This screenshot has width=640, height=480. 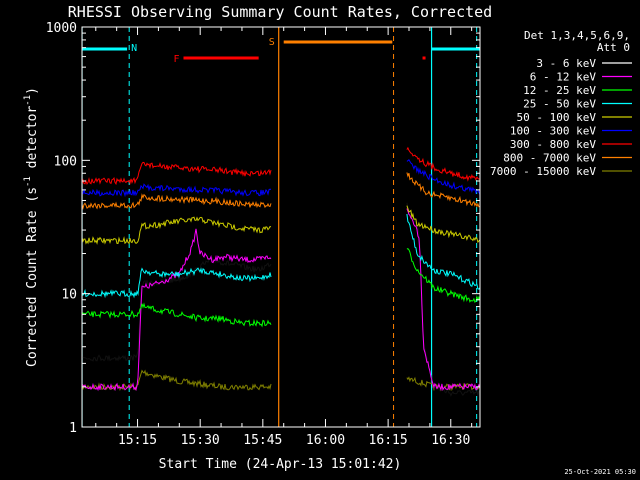 What do you see at coordinates (450, 440) in the screenshot?
I see `x-tick-label-5: 16:30` at bounding box center [450, 440].